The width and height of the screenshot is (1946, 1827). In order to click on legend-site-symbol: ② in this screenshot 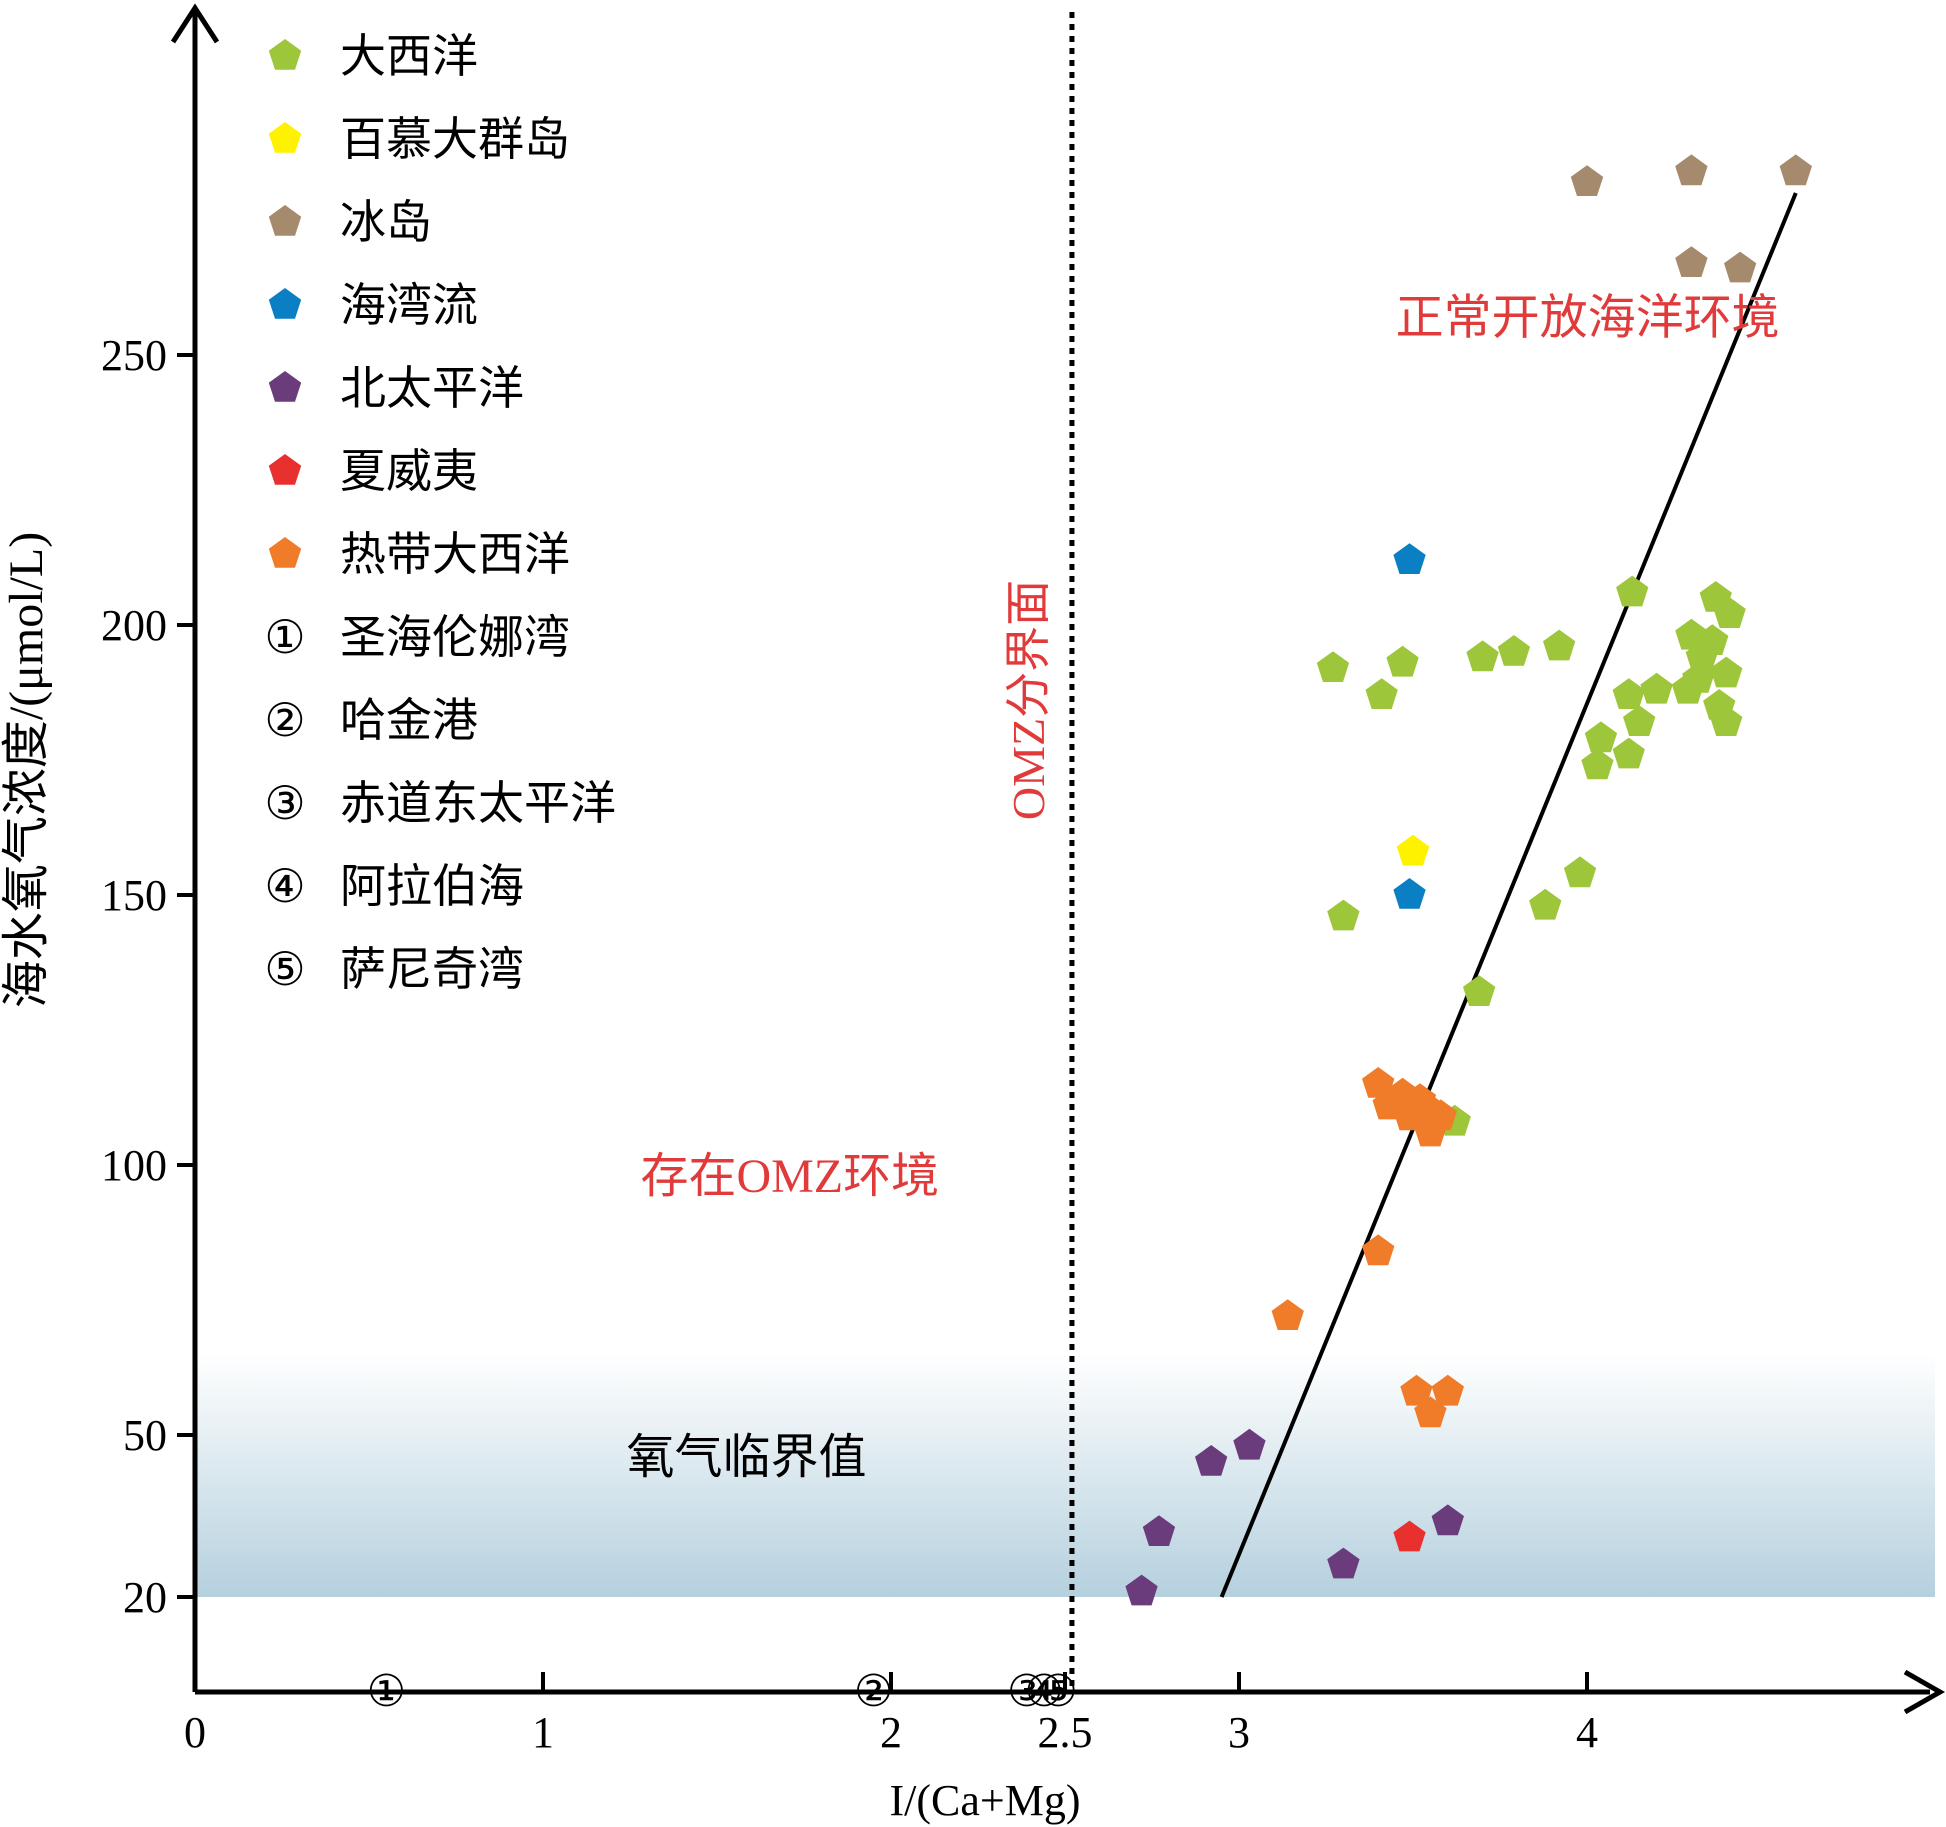, I will do `click(284, 720)`.